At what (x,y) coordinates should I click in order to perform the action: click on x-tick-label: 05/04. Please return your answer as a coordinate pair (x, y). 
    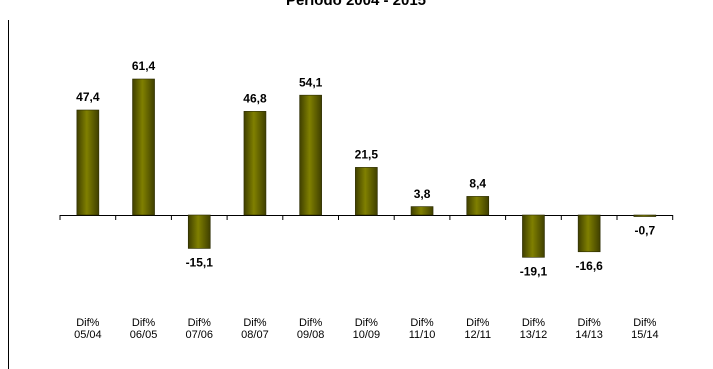
    Looking at the image, I should click on (88, 335).